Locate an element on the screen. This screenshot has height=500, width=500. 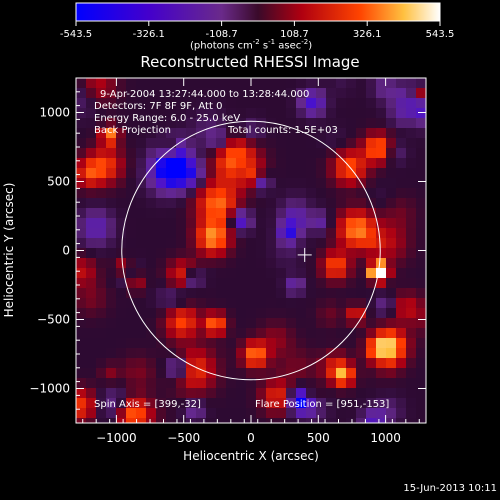
chart-title: Reconstructed RHESSI Image is located at coordinates (250, 62).